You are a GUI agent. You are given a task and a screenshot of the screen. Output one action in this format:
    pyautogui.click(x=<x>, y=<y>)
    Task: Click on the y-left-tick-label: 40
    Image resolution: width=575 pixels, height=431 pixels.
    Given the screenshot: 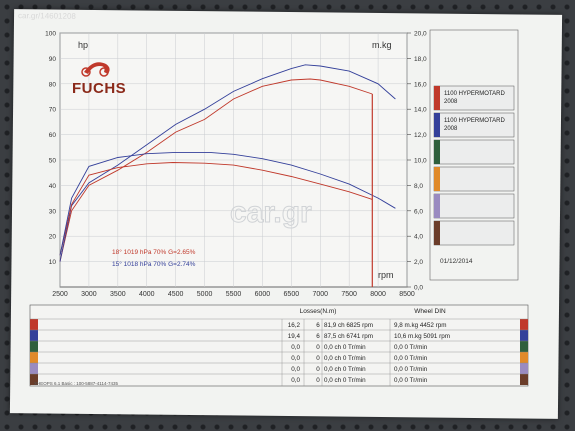 What is the action you would take?
    pyautogui.click(x=53, y=186)
    